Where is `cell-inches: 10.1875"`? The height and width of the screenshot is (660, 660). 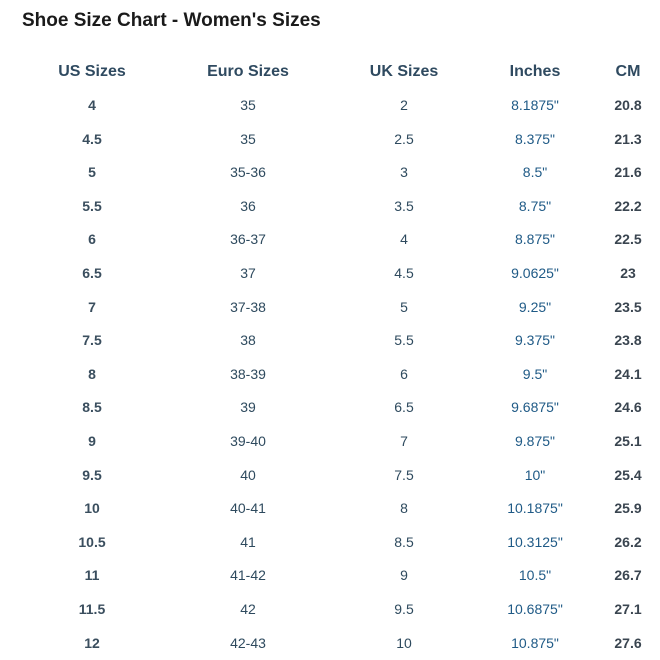 cell-inches: 10.1875" is located at coordinates (535, 508).